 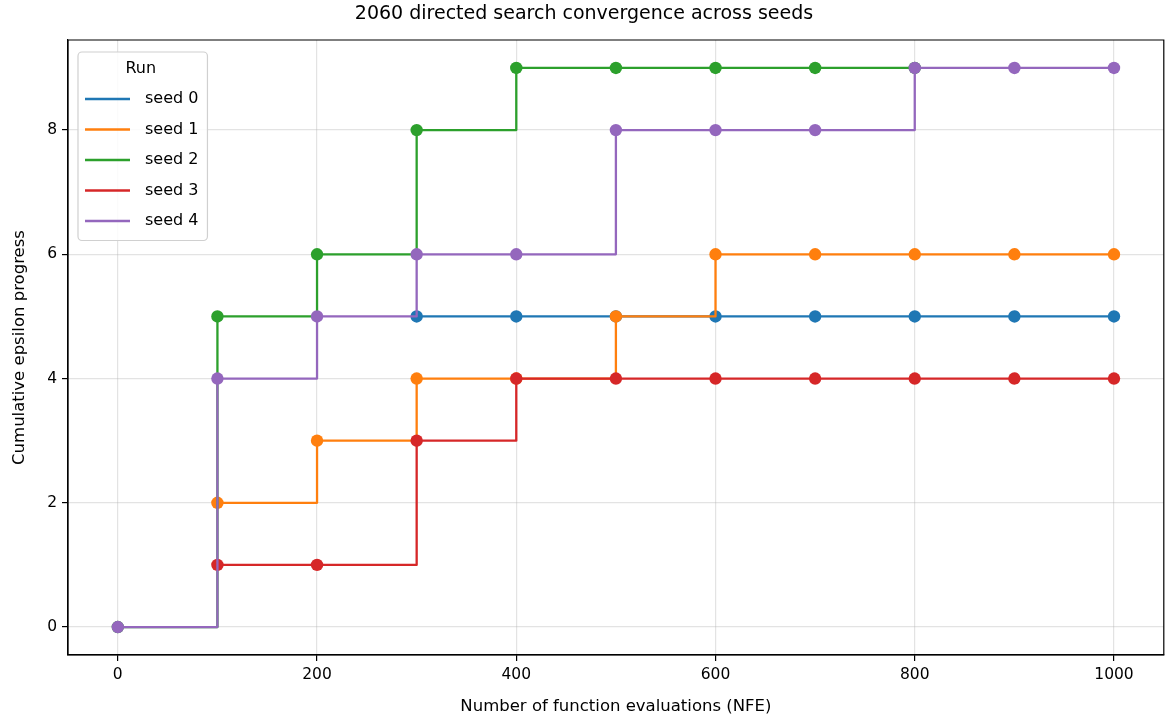 What do you see at coordinates (52, 129) in the screenshot?
I see `y-tick-label: 8` at bounding box center [52, 129].